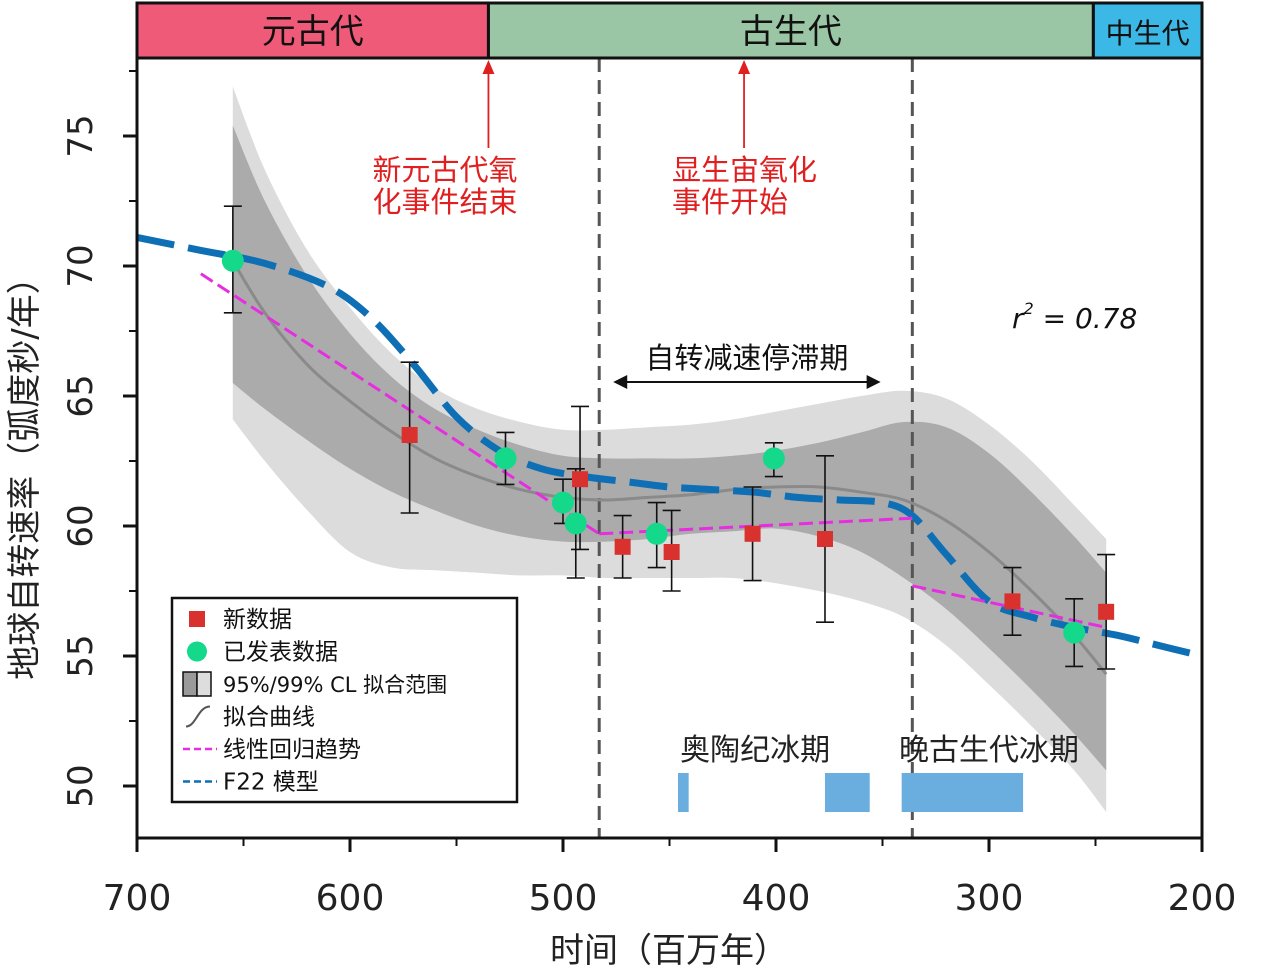 Image resolution: width=1268 pixels, height=970 pixels. I want to click on y-tick-label: 65, so click(81, 395).